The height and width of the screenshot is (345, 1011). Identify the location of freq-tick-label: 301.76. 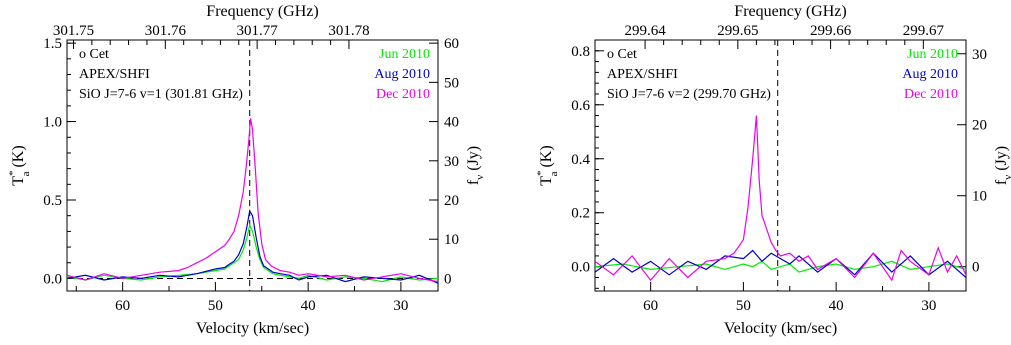
(166, 31).